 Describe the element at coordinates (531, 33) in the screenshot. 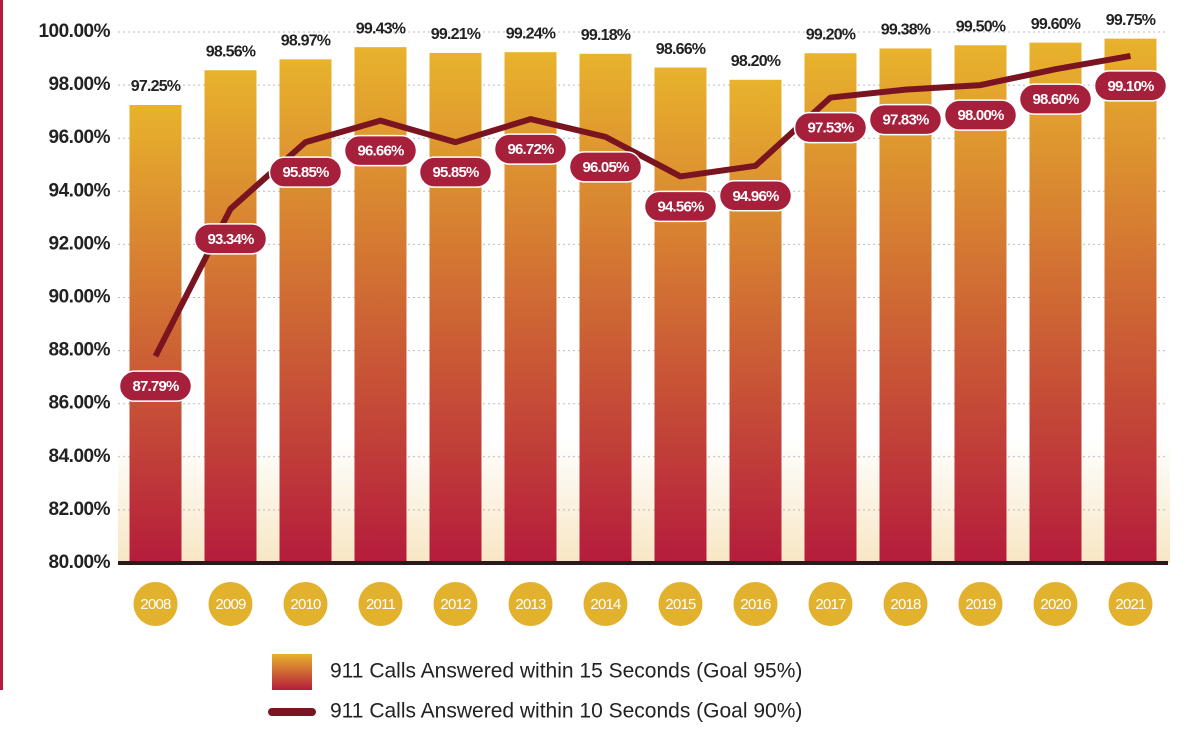

I see `bar-value-label: 99.24%` at that location.